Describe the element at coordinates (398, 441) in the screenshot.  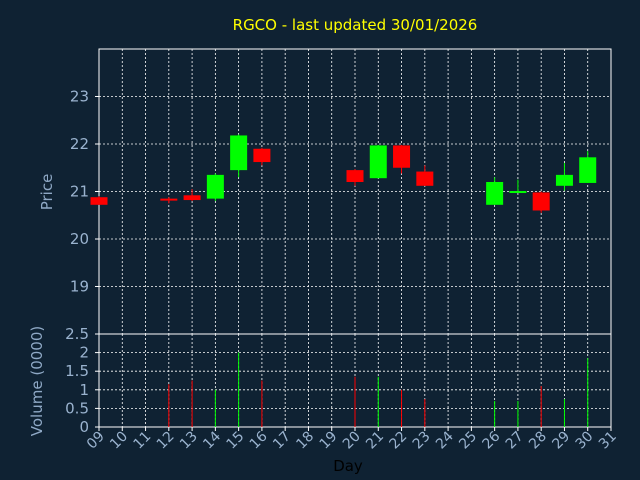
I see `x-tick-label: 22` at that location.